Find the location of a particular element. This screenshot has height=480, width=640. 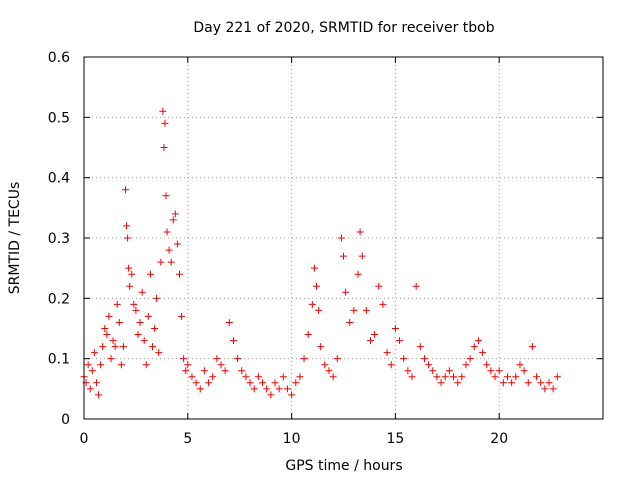

y-tick-label: 0.2 is located at coordinates (59, 299).